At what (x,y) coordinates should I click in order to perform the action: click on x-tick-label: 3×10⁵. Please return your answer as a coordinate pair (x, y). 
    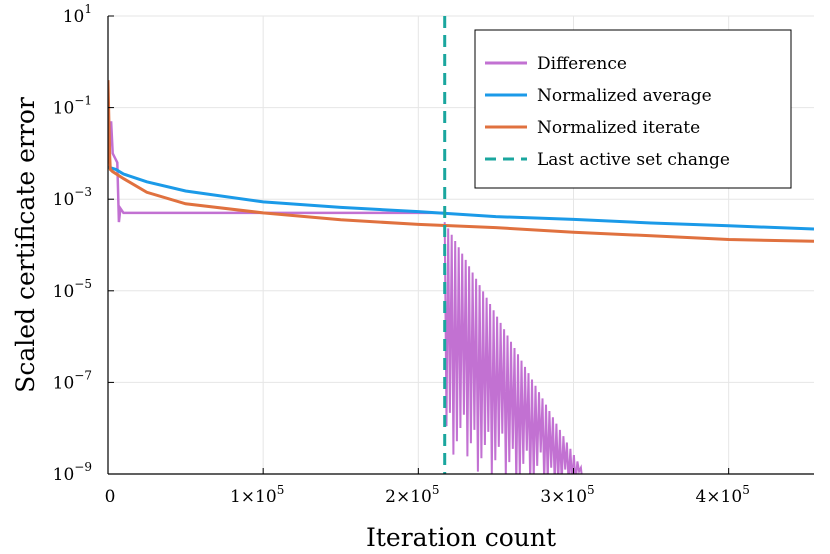
    Looking at the image, I should click on (567, 495).